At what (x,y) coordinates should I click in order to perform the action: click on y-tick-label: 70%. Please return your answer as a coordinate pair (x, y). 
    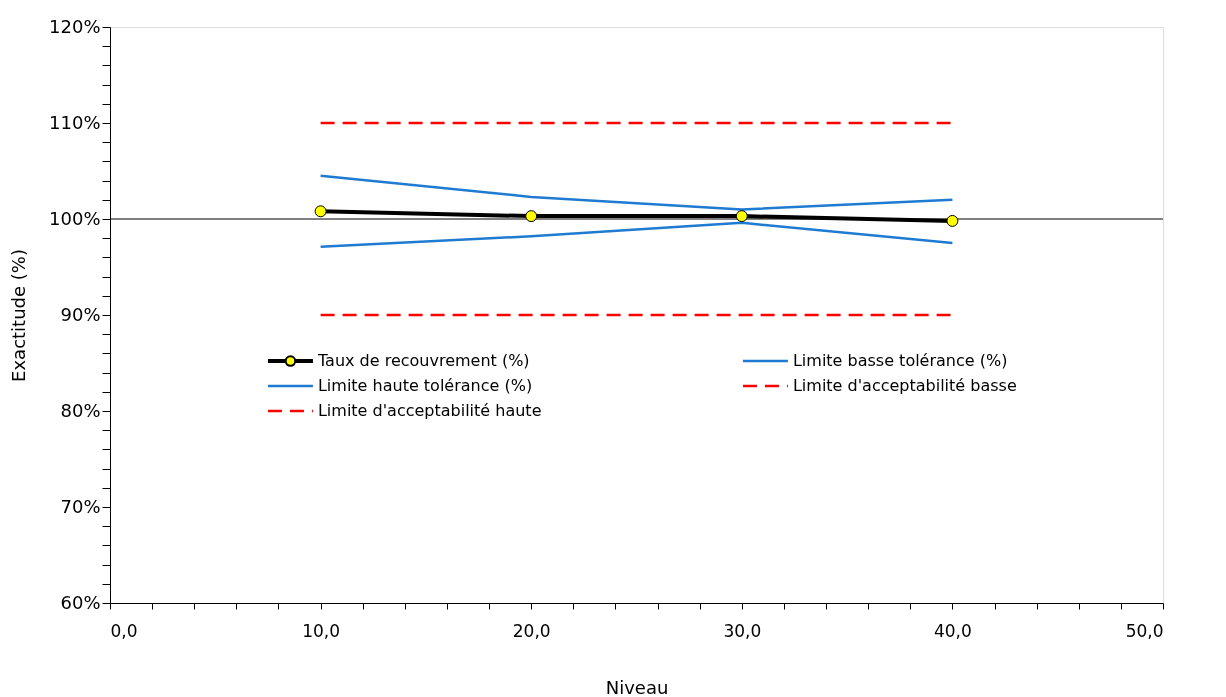
    Looking at the image, I should click on (80, 506).